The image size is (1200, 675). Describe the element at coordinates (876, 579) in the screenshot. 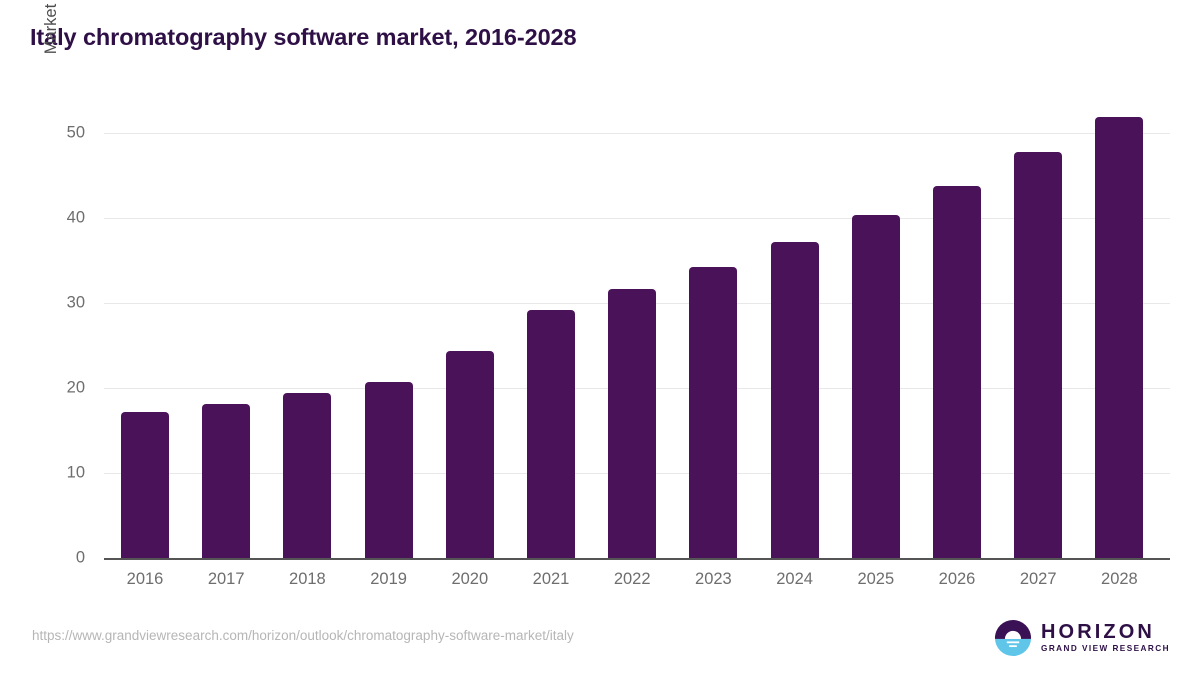

I see `x-axis-tick-label: 2025` at that location.